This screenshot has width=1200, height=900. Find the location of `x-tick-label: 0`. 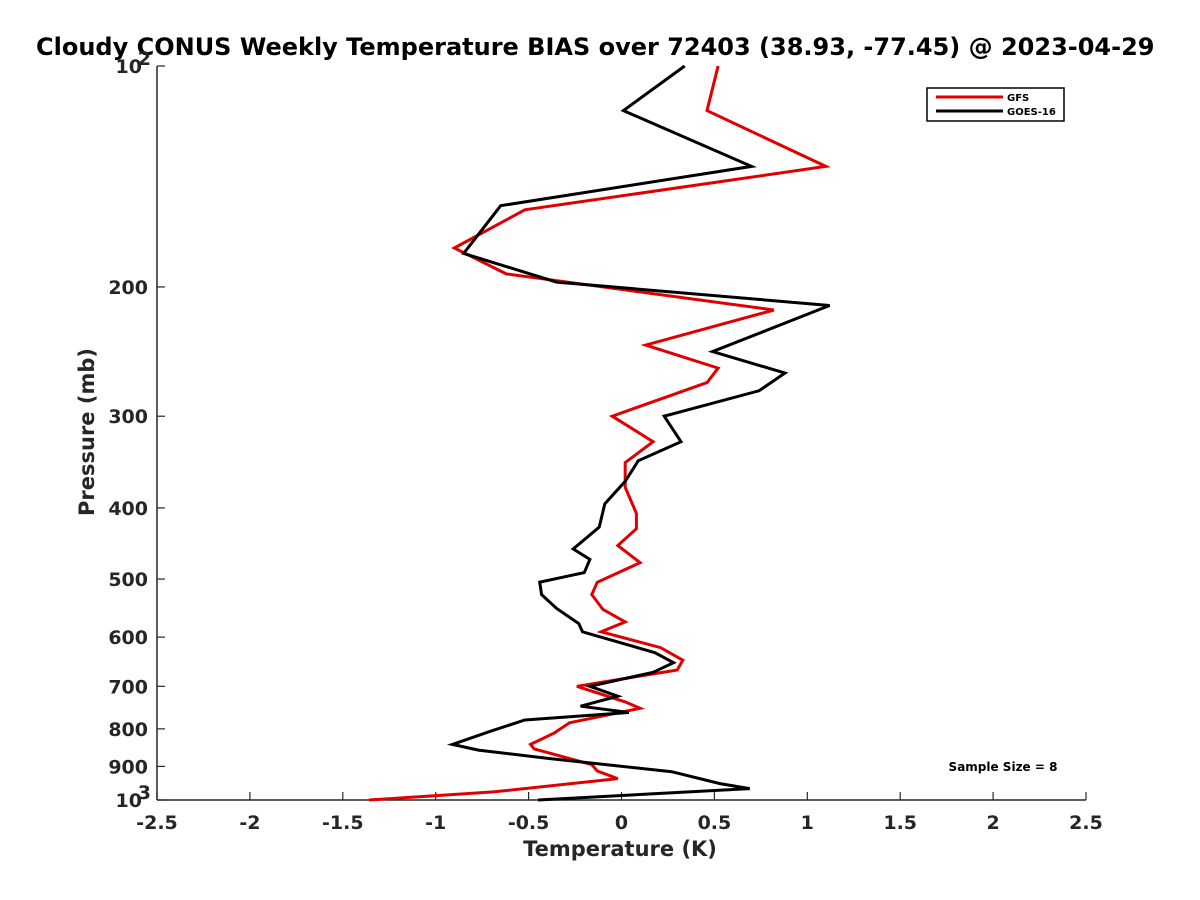

x-tick-label: 0 is located at coordinates (621, 823).